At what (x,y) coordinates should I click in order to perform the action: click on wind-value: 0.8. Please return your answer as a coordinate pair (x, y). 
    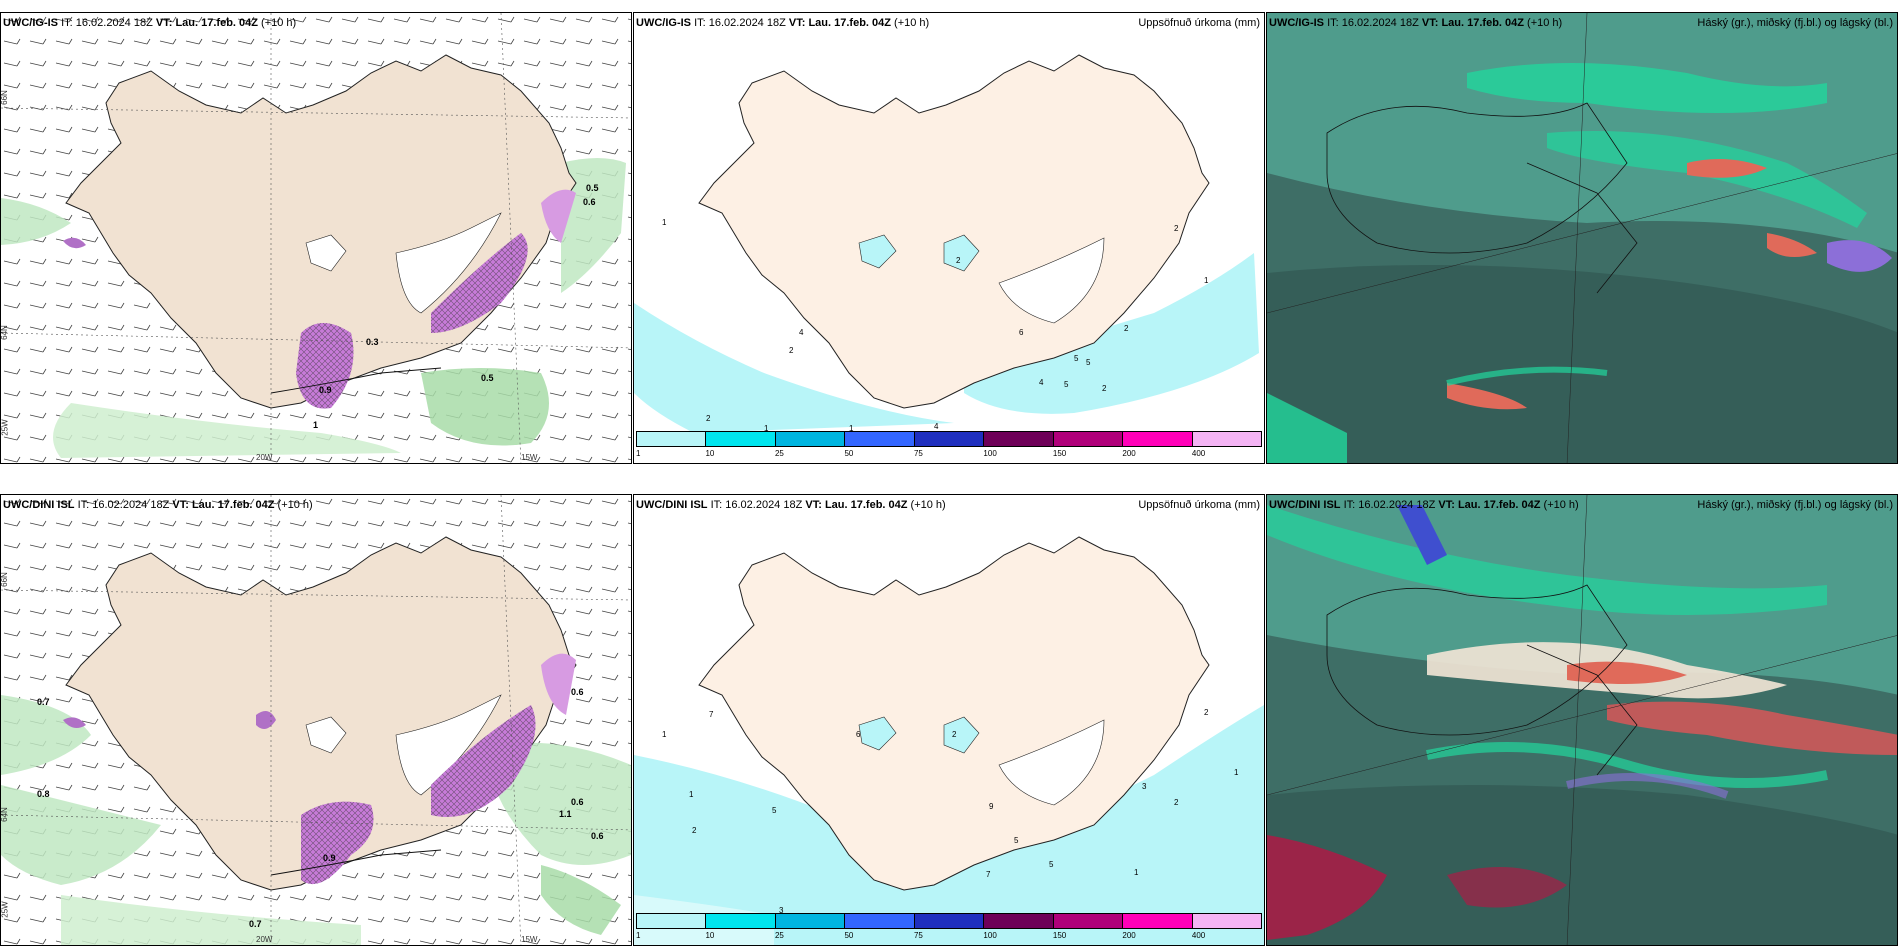
    Looking at the image, I should click on (43, 794).